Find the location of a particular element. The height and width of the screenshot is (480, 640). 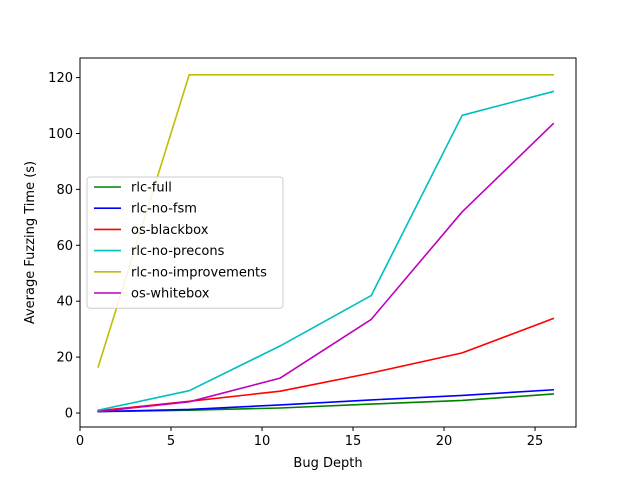

legend-label: rlc-no-fsm is located at coordinates (164, 209).